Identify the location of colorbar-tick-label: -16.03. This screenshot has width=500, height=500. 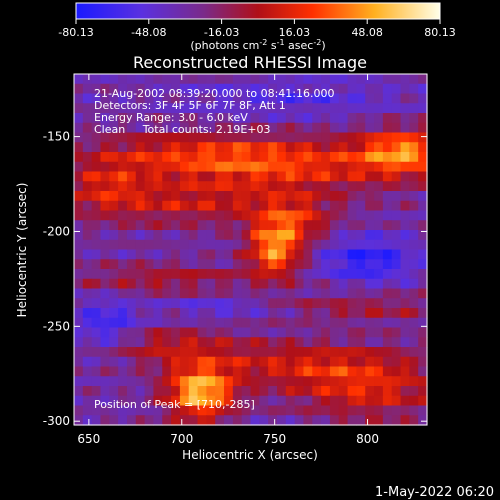
(221, 32).